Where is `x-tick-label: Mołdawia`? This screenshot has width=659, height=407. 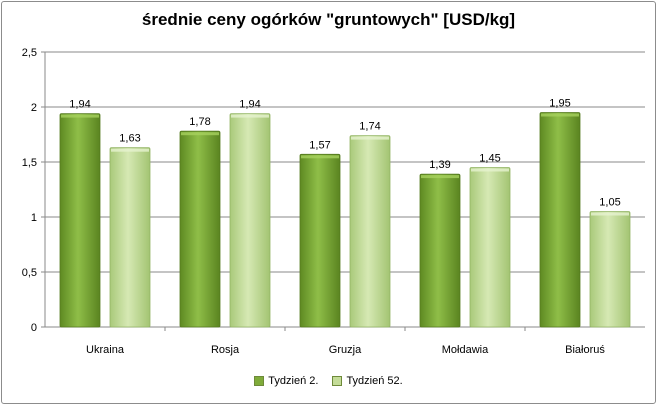
x-tick-label: Mołdawia is located at coordinates (465, 350).